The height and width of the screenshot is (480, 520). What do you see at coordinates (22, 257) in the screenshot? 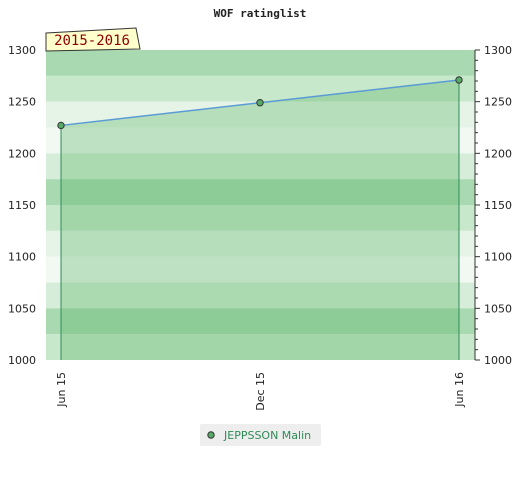
I see `y-tick-label-left: 1100` at bounding box center [22, 257].